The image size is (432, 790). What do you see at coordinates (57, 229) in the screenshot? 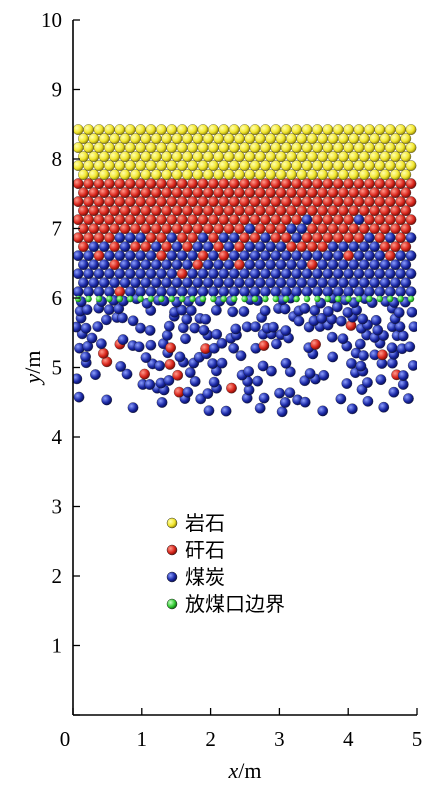
I see `y-tick-label: 7` at bounding box center [57, 229].